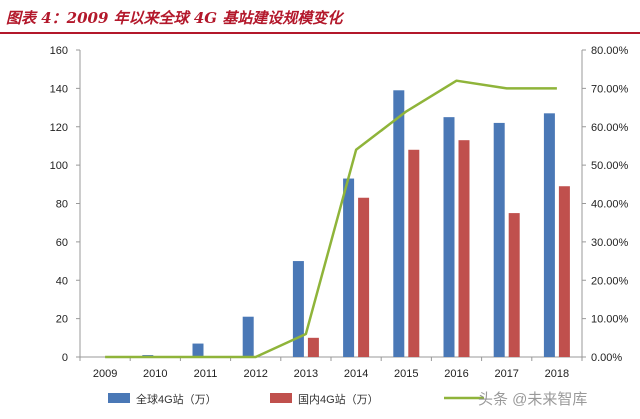 The height and width of the screenshot is (419, 640). I want to click on x-tick-label: 2010, so click(155, 374).